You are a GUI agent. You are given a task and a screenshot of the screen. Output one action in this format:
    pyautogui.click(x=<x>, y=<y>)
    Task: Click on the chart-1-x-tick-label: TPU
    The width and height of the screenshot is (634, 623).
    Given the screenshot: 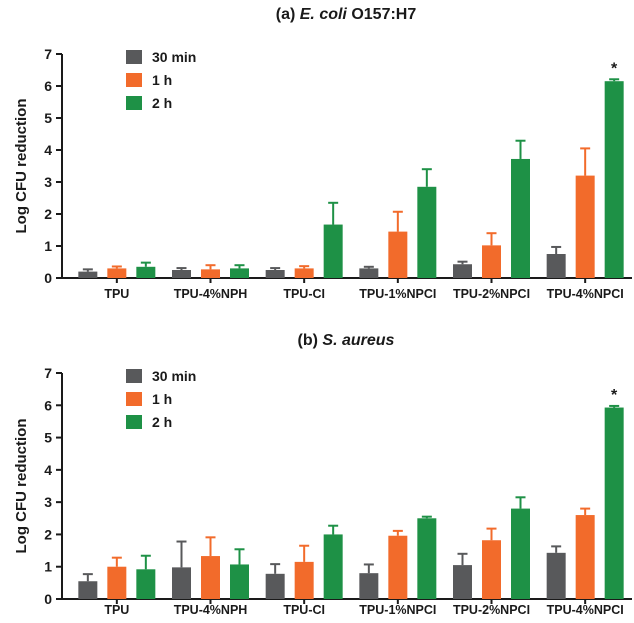 What is the action you would take?
    pyautogui.click(x=116, y=610)
    